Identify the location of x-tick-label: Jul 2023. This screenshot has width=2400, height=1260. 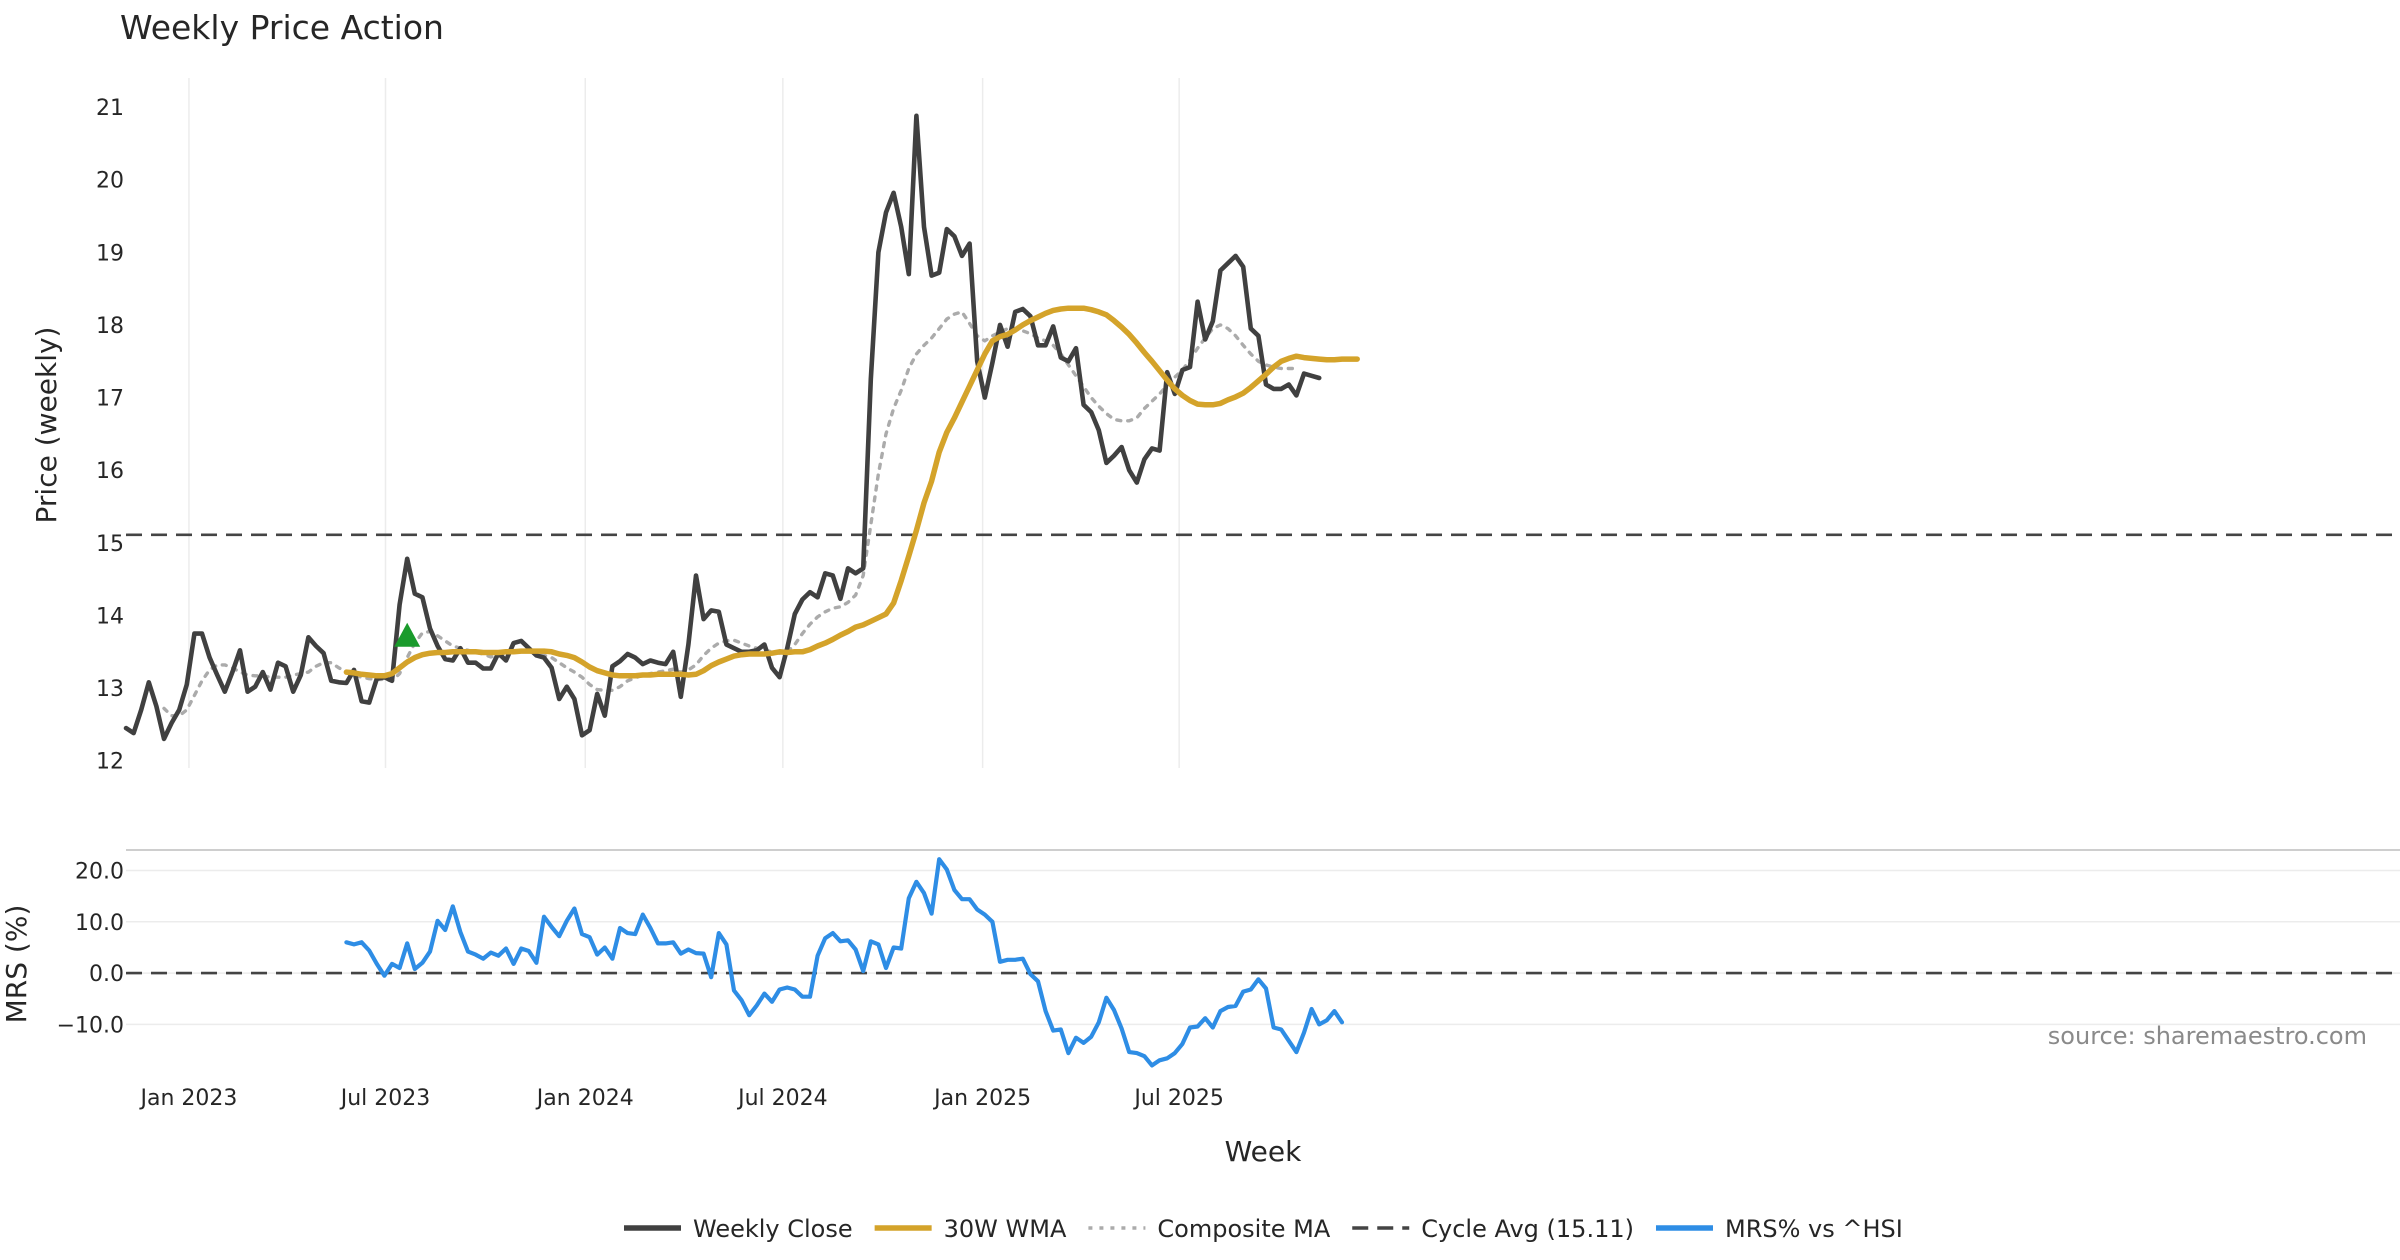
(385, 1098).